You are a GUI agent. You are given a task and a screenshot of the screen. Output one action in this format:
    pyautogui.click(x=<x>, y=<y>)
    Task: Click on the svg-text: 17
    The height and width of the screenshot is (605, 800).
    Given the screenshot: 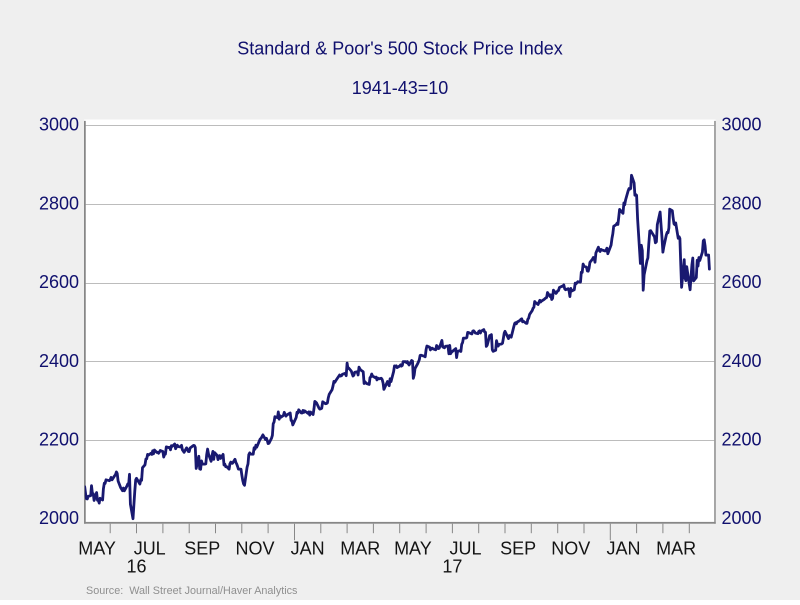 What is the action you would take?
    pyautogui.click(x=452, y=567)
    